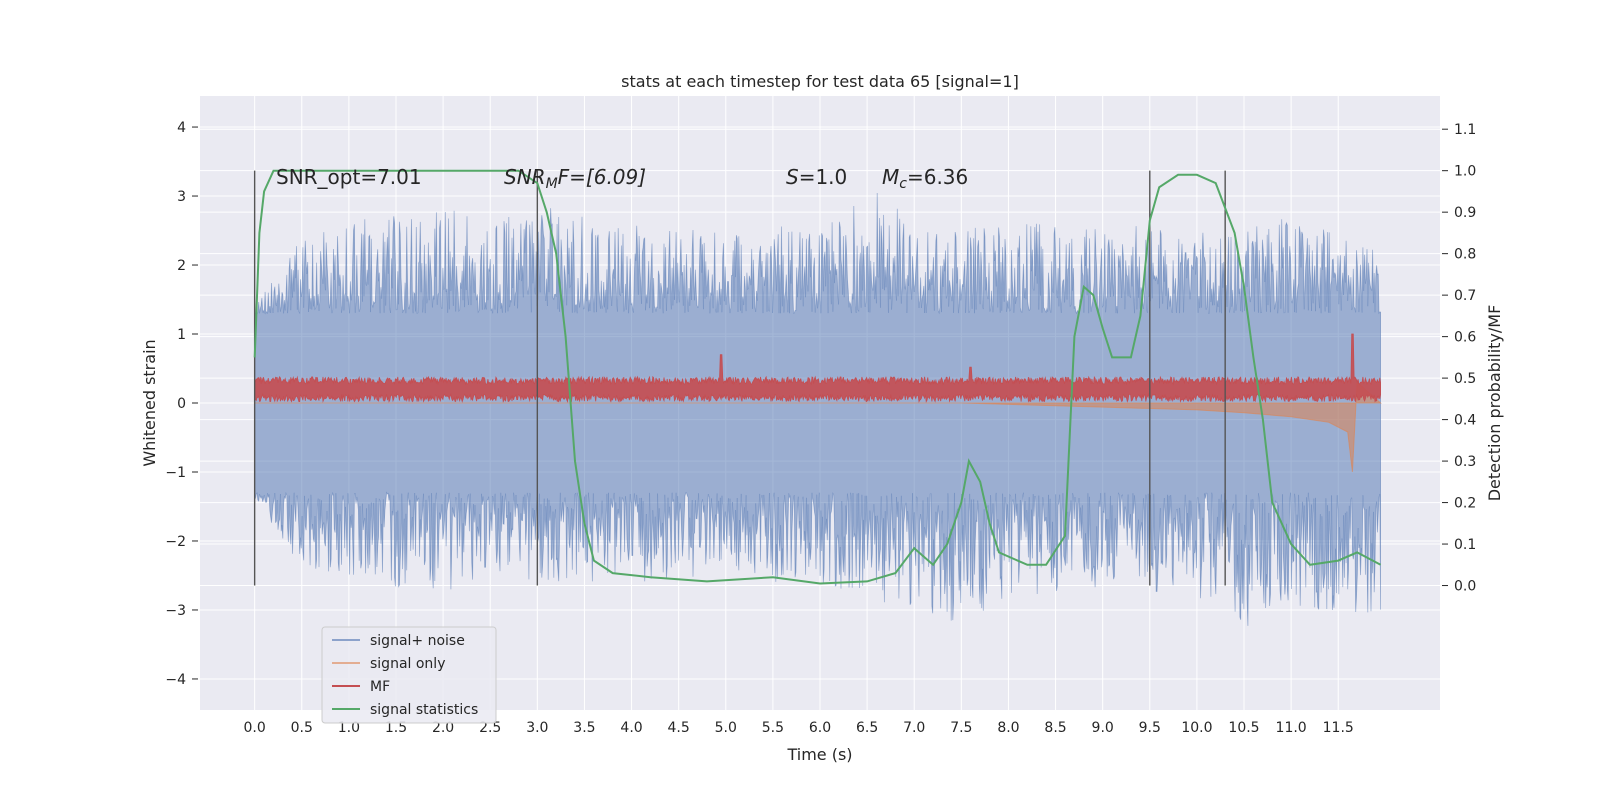 The height and width of the screenshot is (800, 1600). What do you see at coordinates (1465, 421) in the screenshot?
I see `y2-tick-label: 0.4` at bounding box center [1465, 421].